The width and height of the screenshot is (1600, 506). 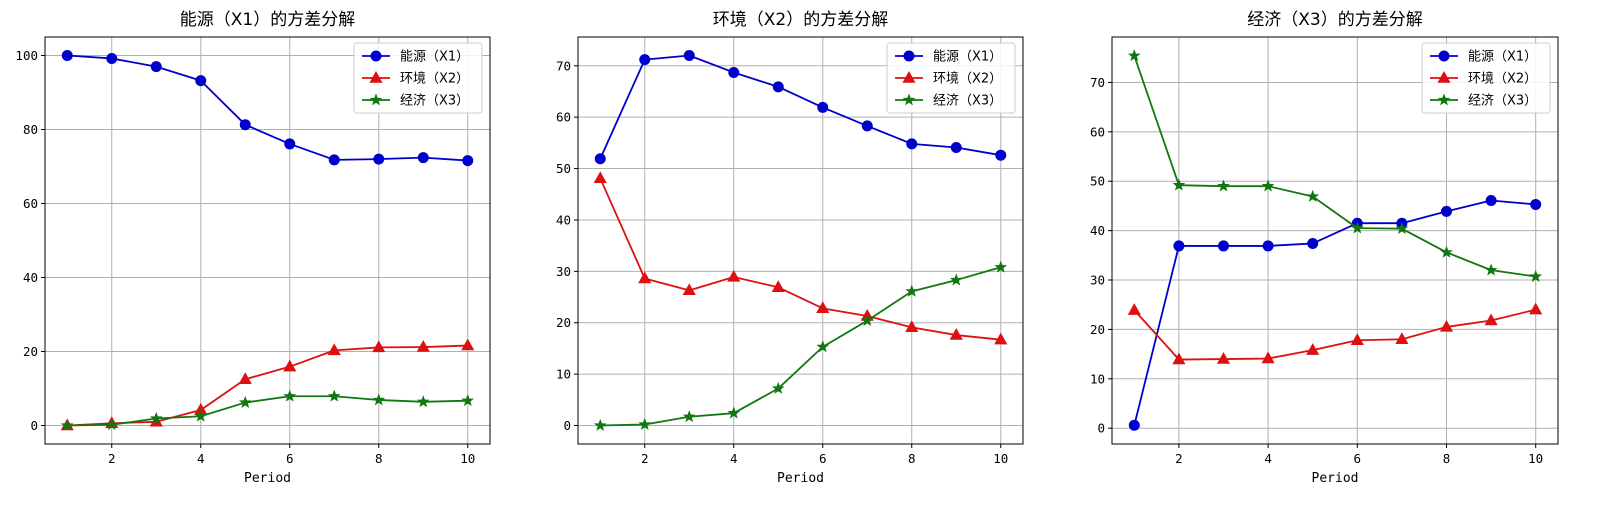 What do you see at coordinates (1334, 20) in the screenshot?
I see `chart-title: 经济（X3）的方差分解` at bounding box center [1334, 20].